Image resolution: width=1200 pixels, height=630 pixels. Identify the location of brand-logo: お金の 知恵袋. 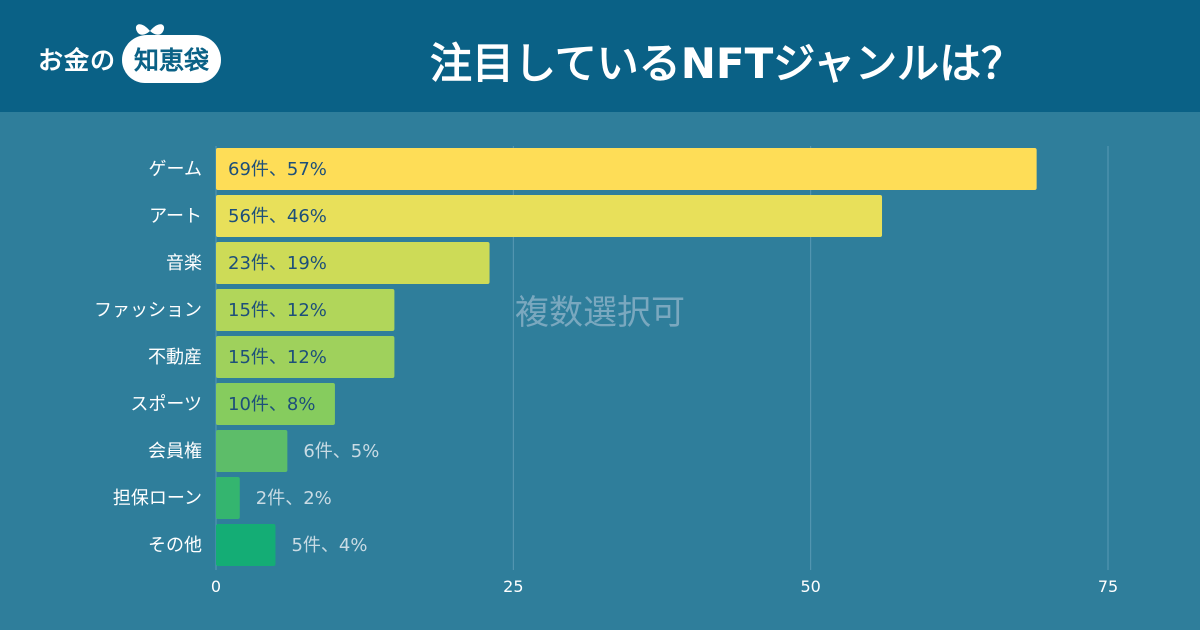
(130, 54).